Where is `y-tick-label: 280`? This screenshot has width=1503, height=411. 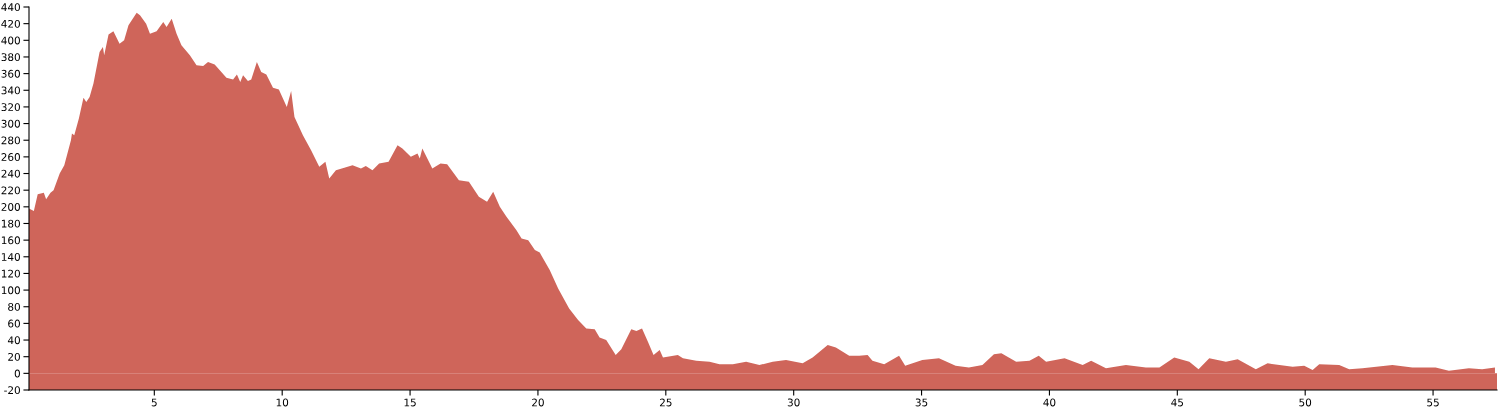
y-tick-label: 280 is located at coordinates (10, 140).